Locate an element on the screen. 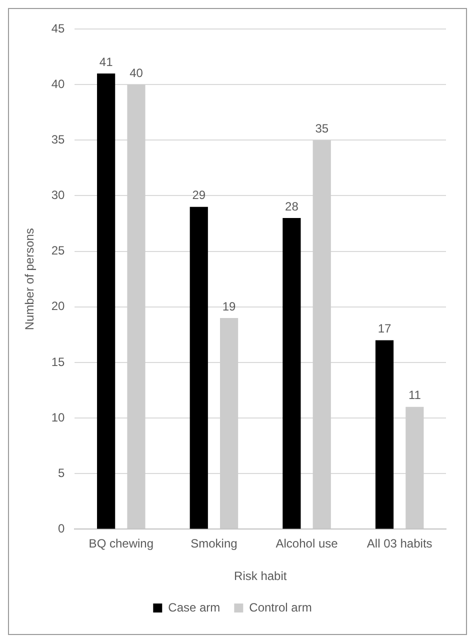 This screenshot has height=643, width=475. x-tick-label: All 03 habits is located at coordinates (399, 543).